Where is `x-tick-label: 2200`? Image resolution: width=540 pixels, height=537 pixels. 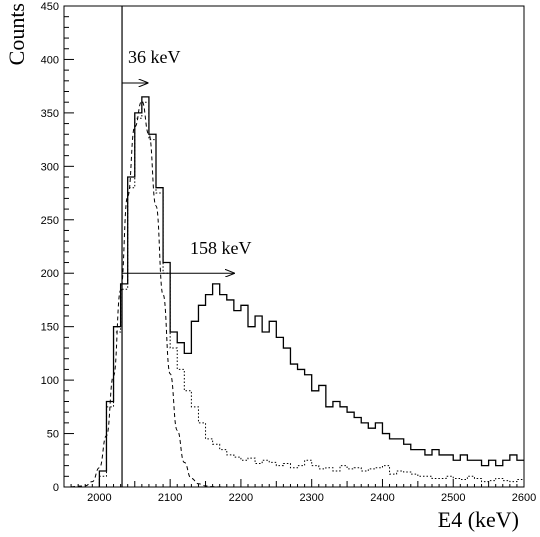
x-tick-label: 2200 is located at coordinates (241, 498).